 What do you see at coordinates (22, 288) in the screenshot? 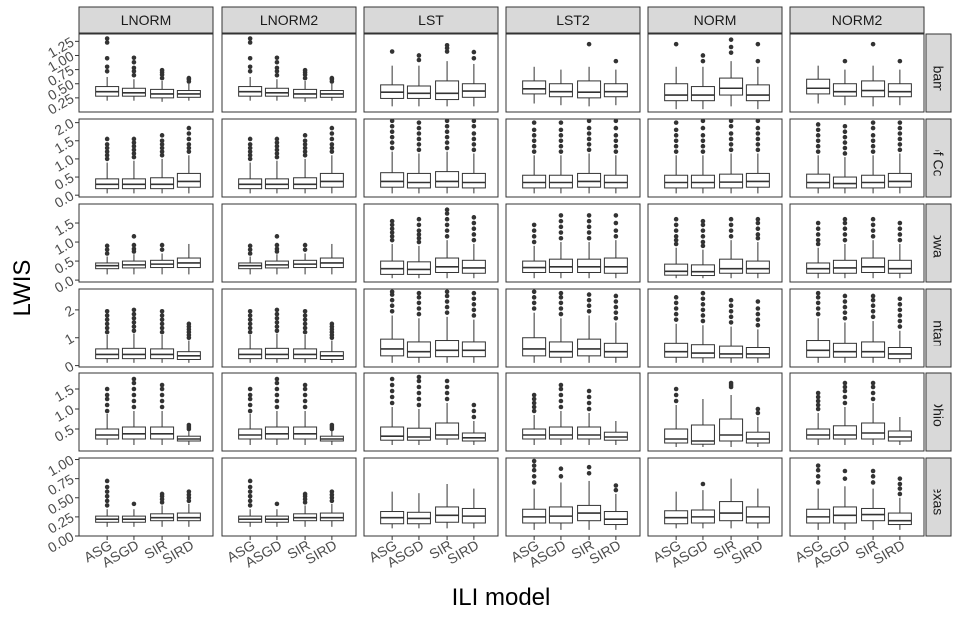
I see `y-axis-title: LWIS` at bounding box center [22, 288].